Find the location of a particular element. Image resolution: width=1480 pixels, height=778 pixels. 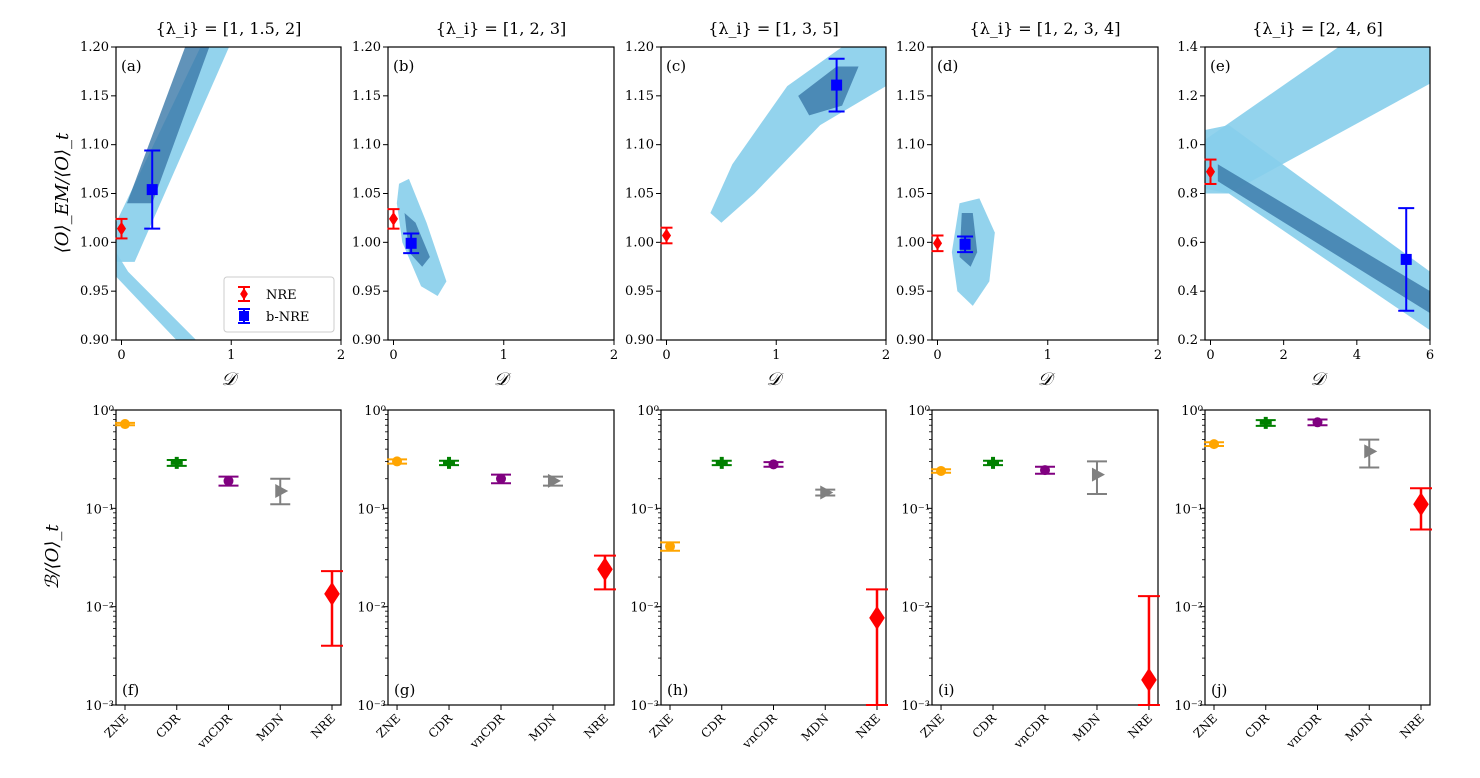

panel-label: (g) is located at coordinates (404, 690).